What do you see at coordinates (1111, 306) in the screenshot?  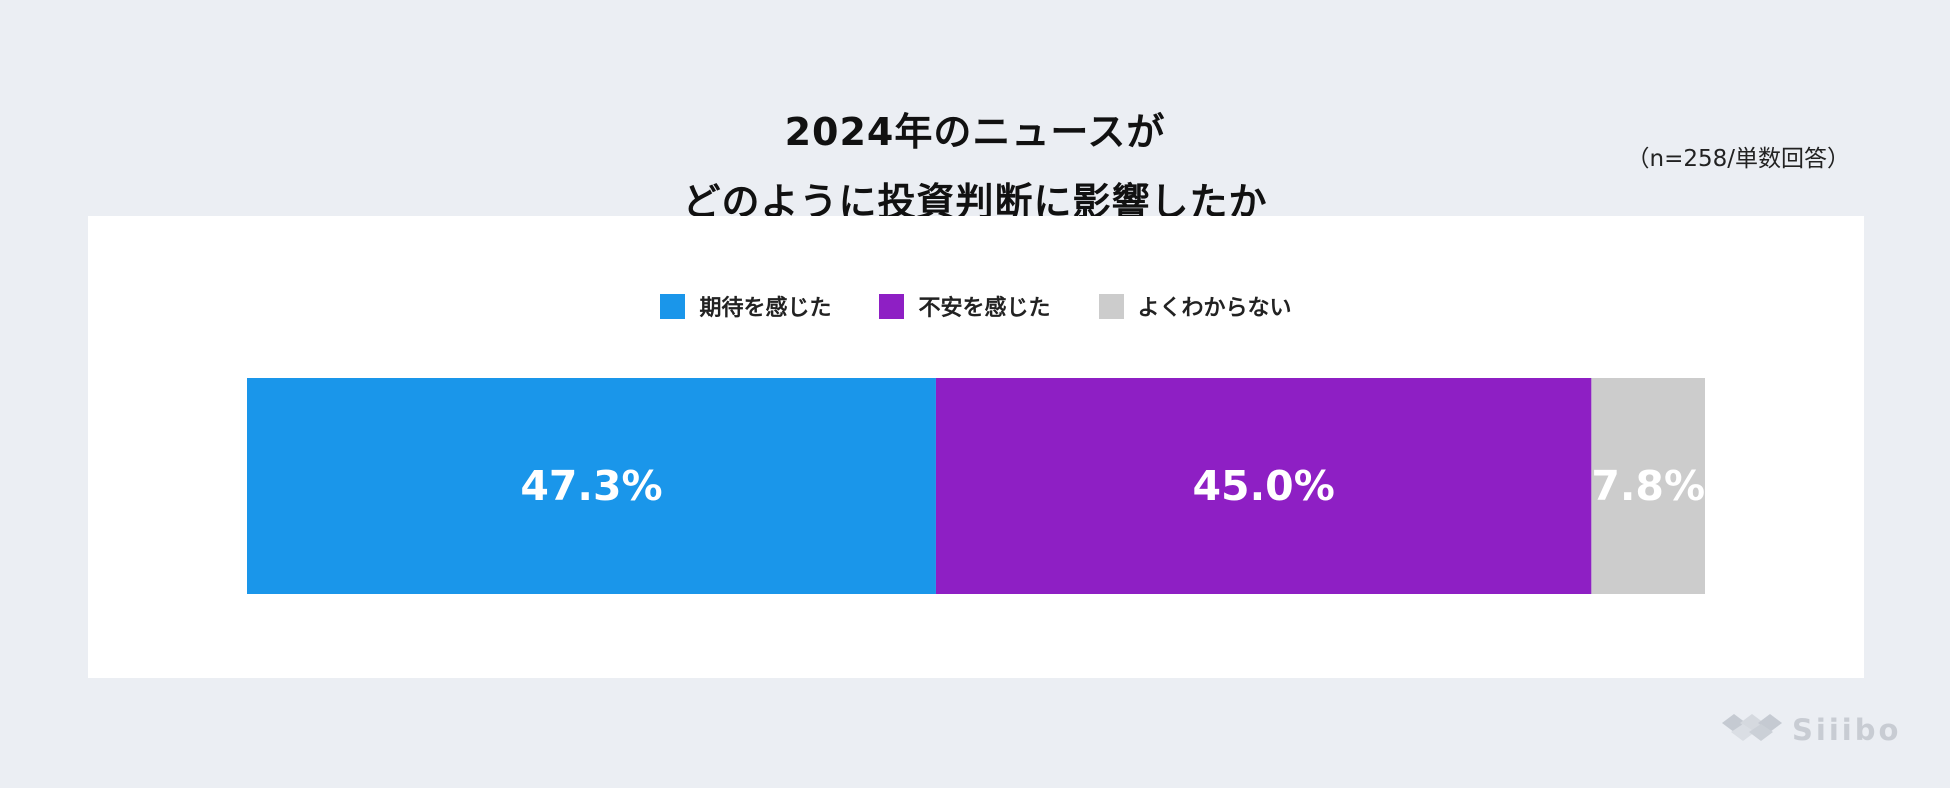 I see `legend-swatch-unknown` at bounding box center [1111, 306].